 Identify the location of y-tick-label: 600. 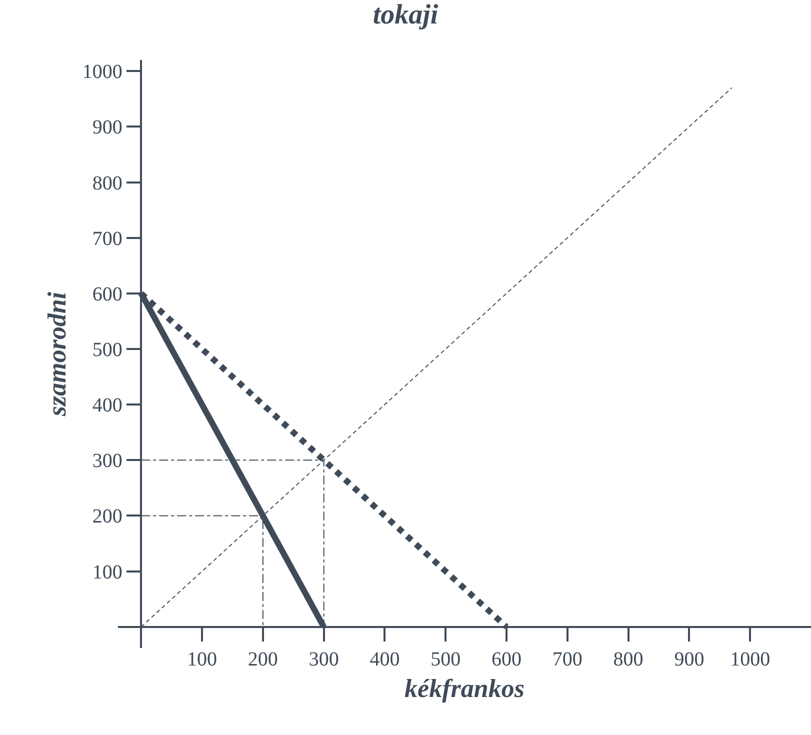
(107, 294).